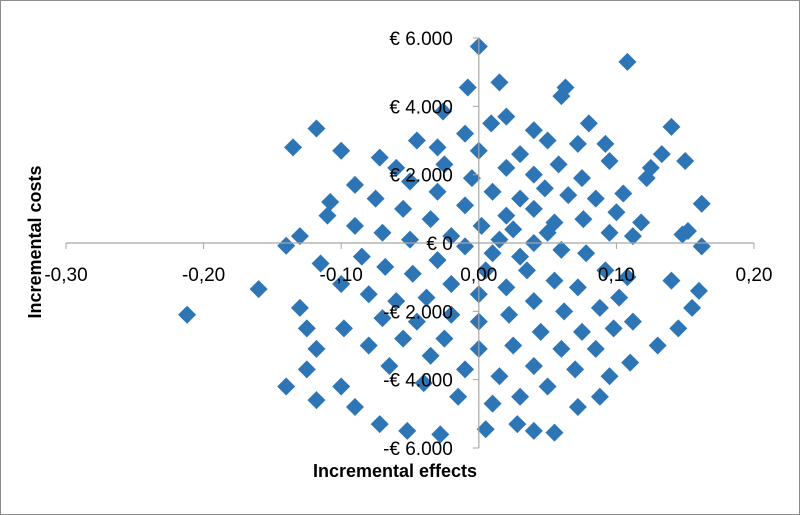 This screenshot has width=800, height=515. I want to click on x-tick-label: -0,10, so click(341, 275).